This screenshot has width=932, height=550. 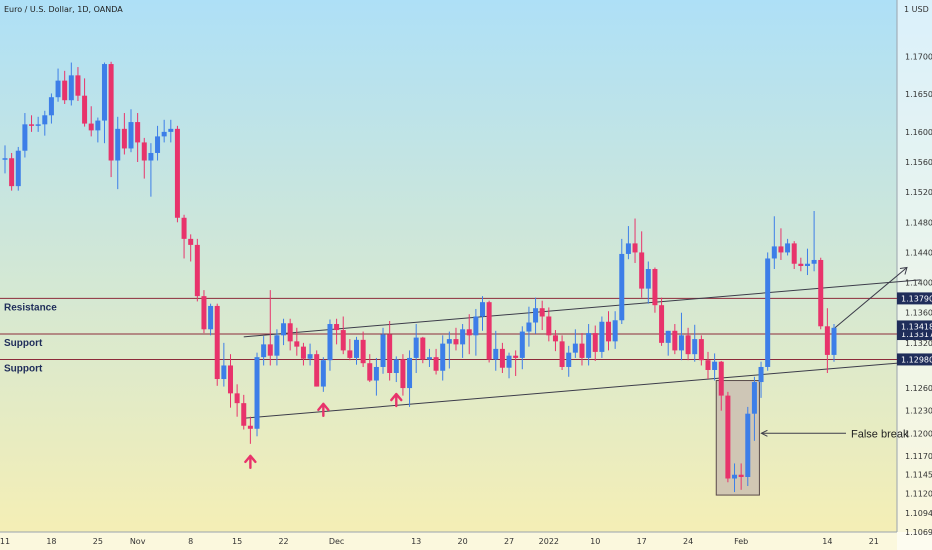 What do you see at coordinates (918, 456) in the screenshot?
I see `y-tick-label: 1.11700` at bounding box center [918, 456].